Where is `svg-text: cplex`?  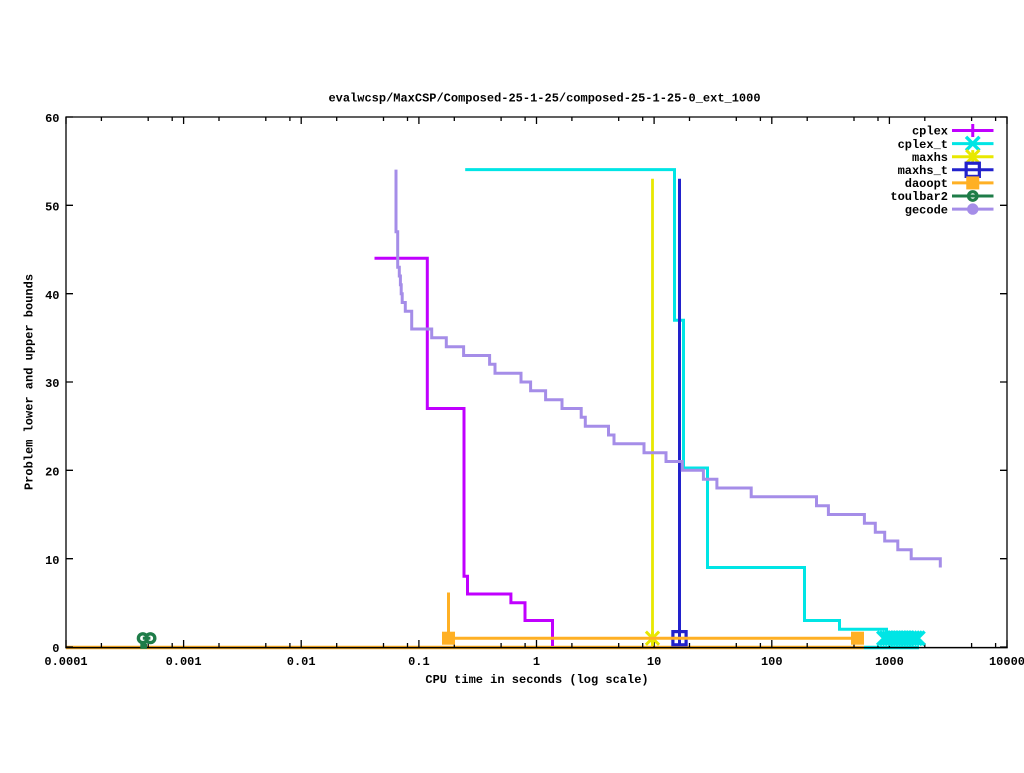 svg-text: cplex is located at coordinates (930, 132).